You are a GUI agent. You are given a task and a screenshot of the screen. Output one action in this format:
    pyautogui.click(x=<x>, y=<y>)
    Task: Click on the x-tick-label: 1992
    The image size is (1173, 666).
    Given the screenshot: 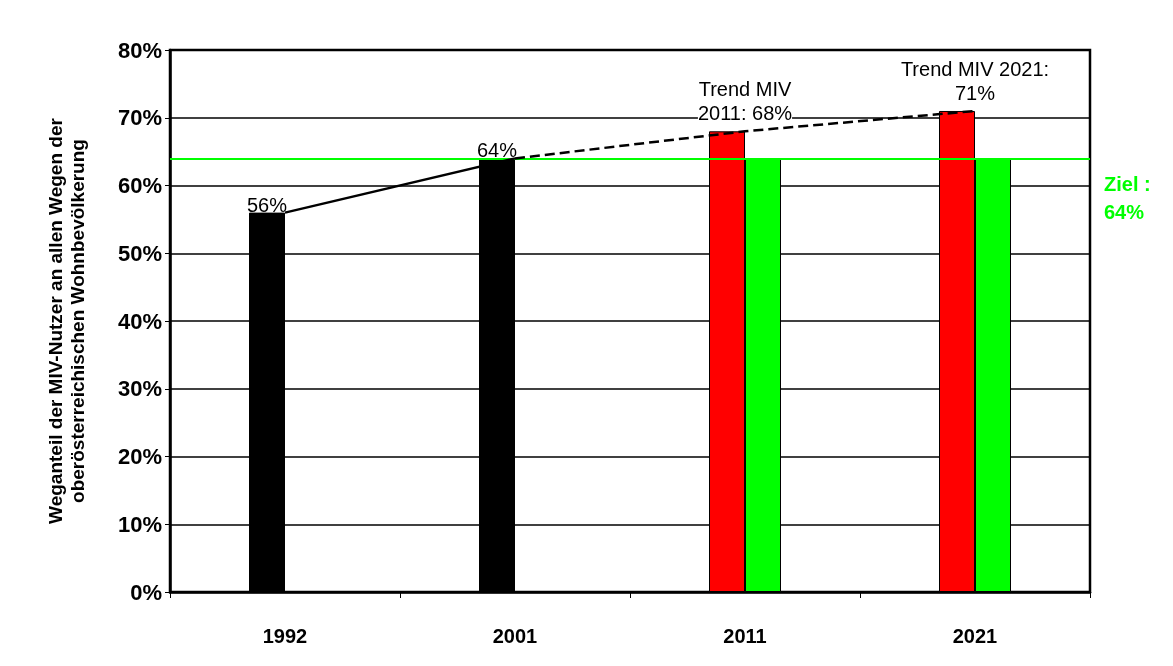 What is the action you would take?
    pyautogui.click(x=285, y=636)
    